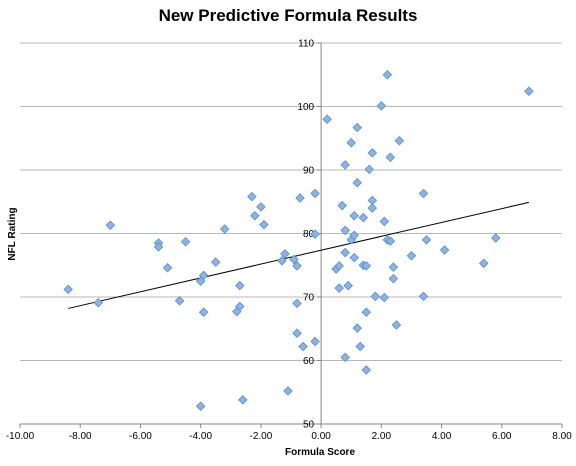 The height and width of the screenshot is (466, 576). What do you see at coordinates (309, 425) in the screenshot?
I see `y-tick-label: 50` at bounding box center [309, 425].